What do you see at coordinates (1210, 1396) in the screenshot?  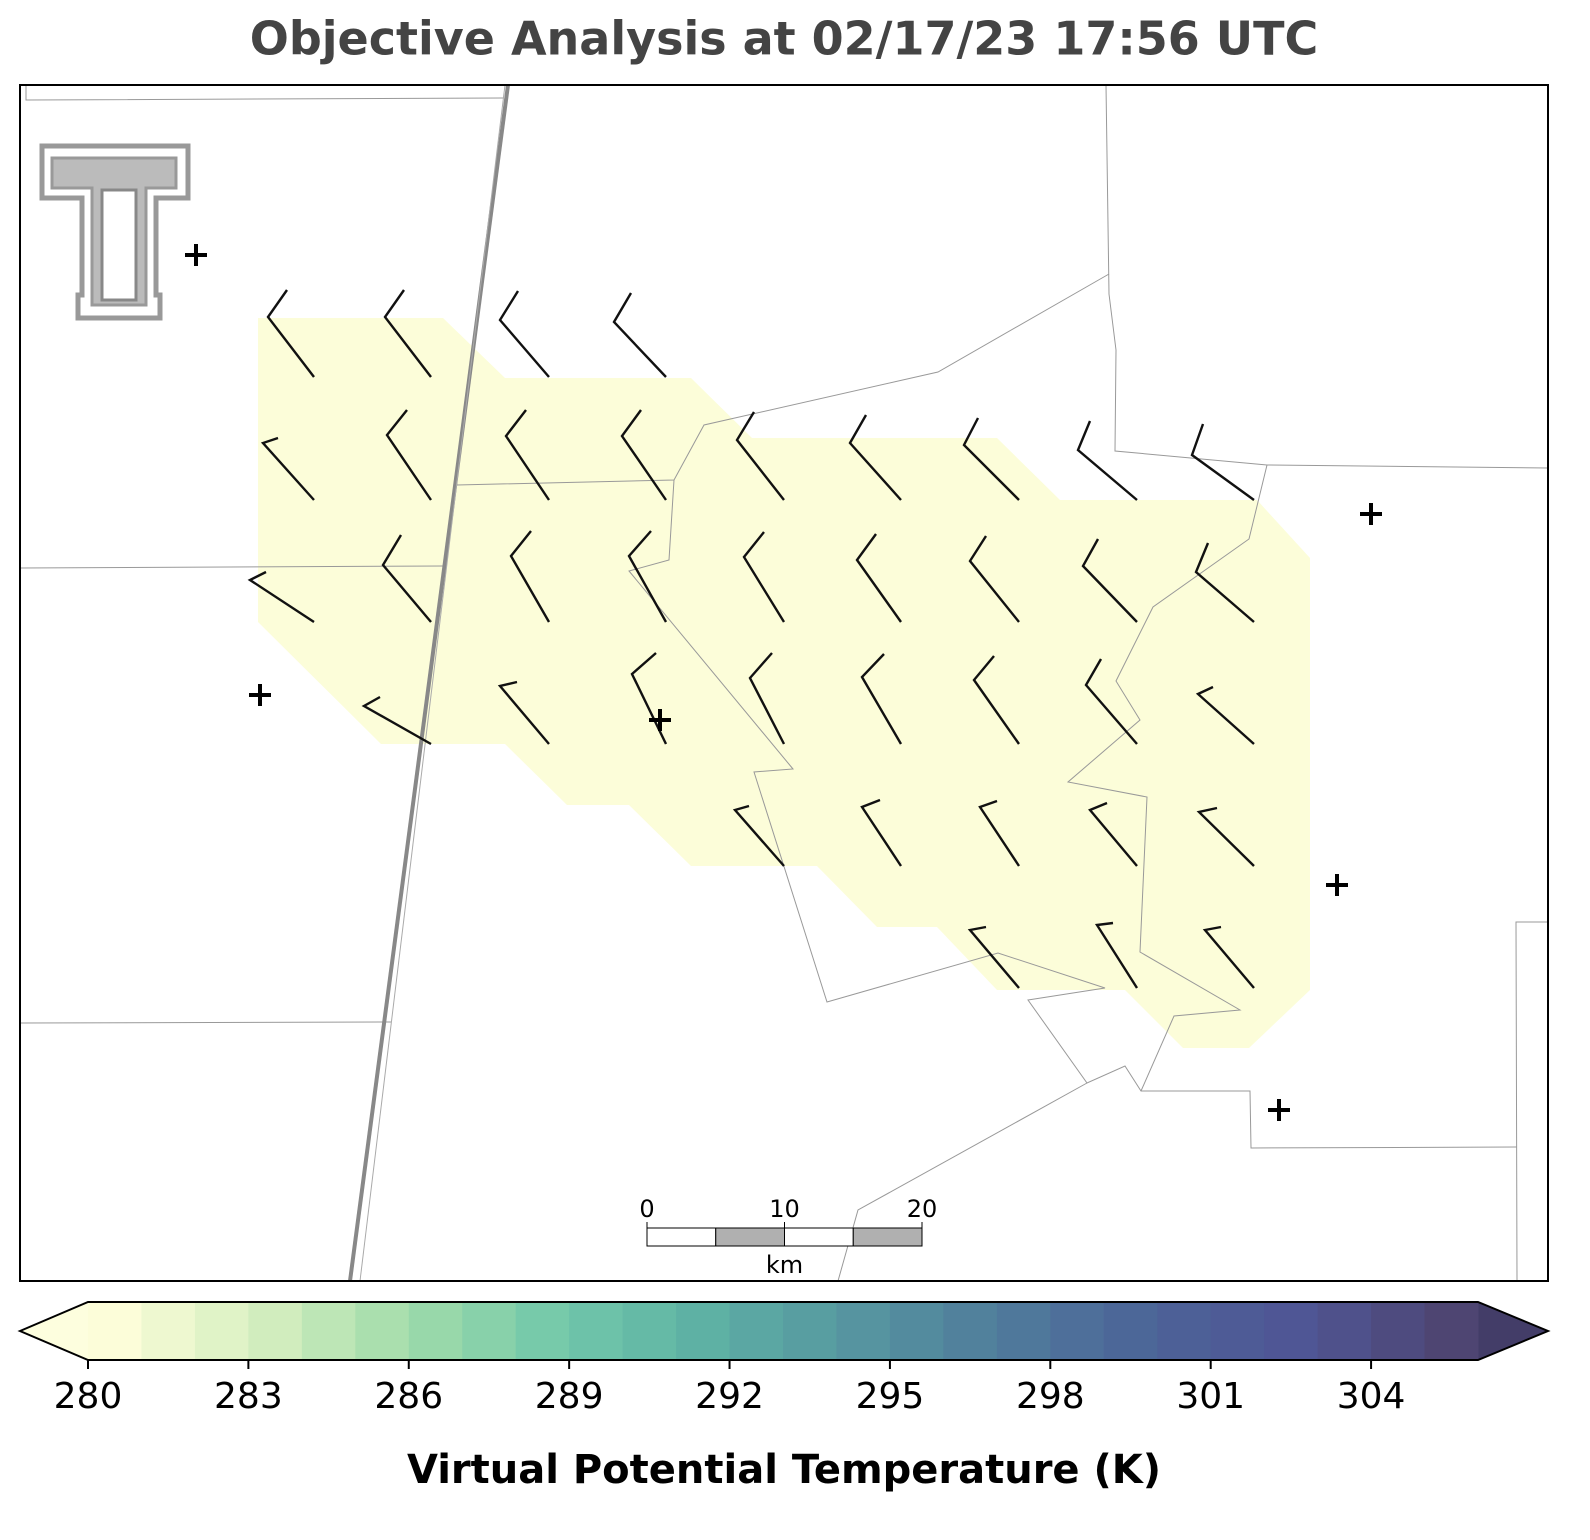 I see `colorbar-tick-label: 301` at bounding box center [1210, 1396].